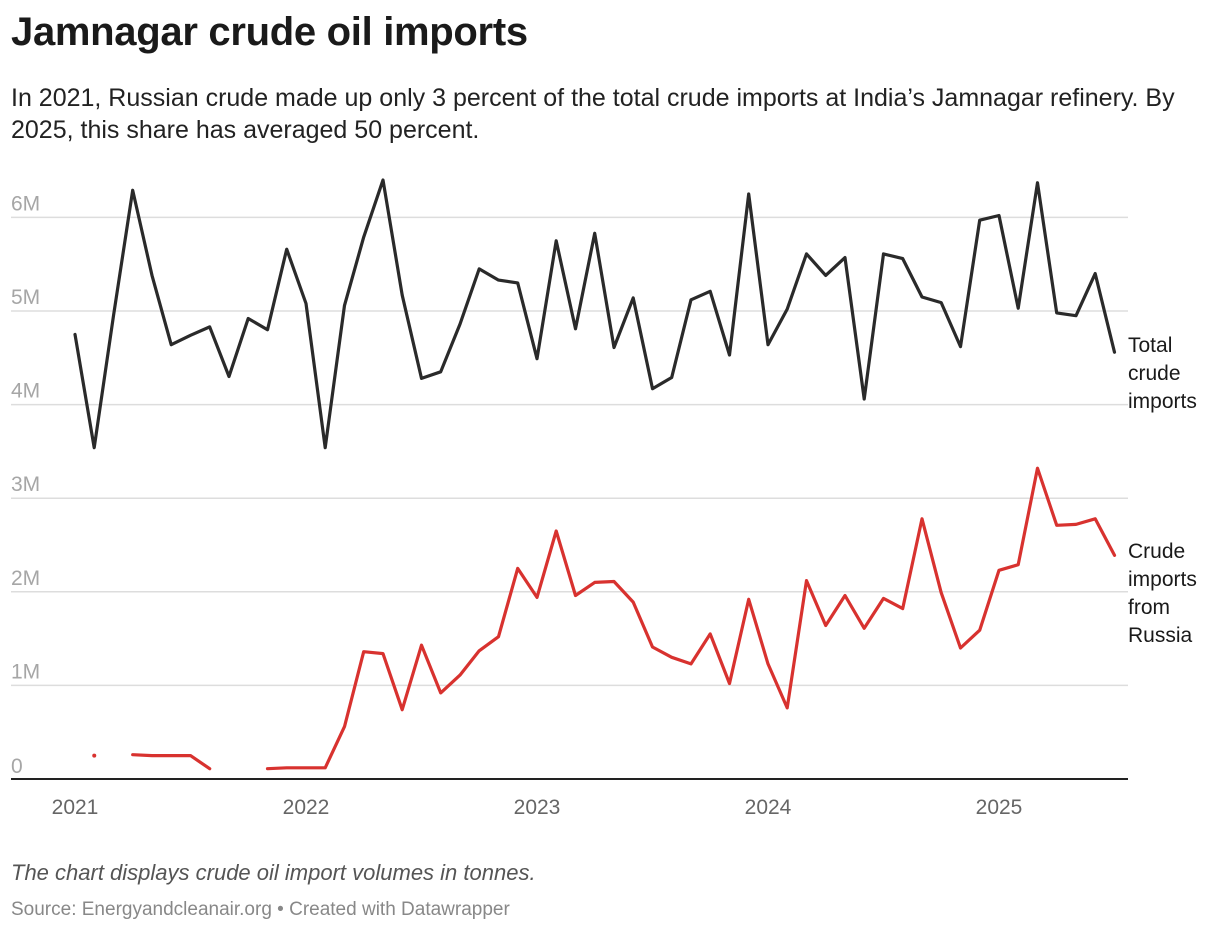 The image size is (1220, 934). Describe the element at coordinates (17, 766) in the screenshot. I see `y-tick-label: 0` at that location.